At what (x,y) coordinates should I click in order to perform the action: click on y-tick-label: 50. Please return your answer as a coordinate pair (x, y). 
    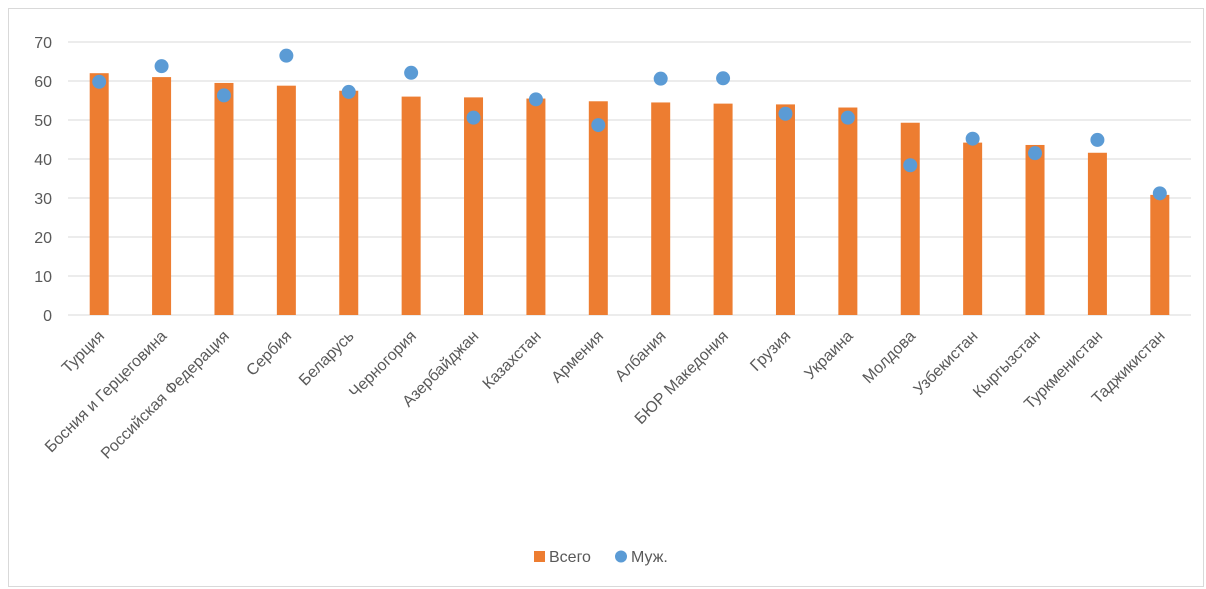
    Looking at the image, I should click on (43, 121).